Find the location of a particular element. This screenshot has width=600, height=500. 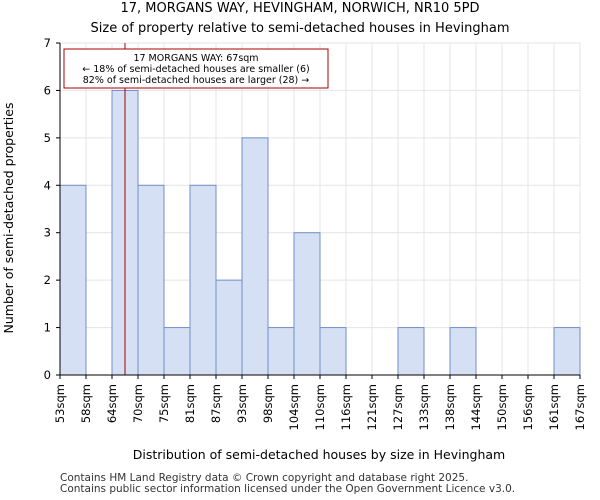

x-tick-label-8: 98sqm is located at coordinates (268, 403).